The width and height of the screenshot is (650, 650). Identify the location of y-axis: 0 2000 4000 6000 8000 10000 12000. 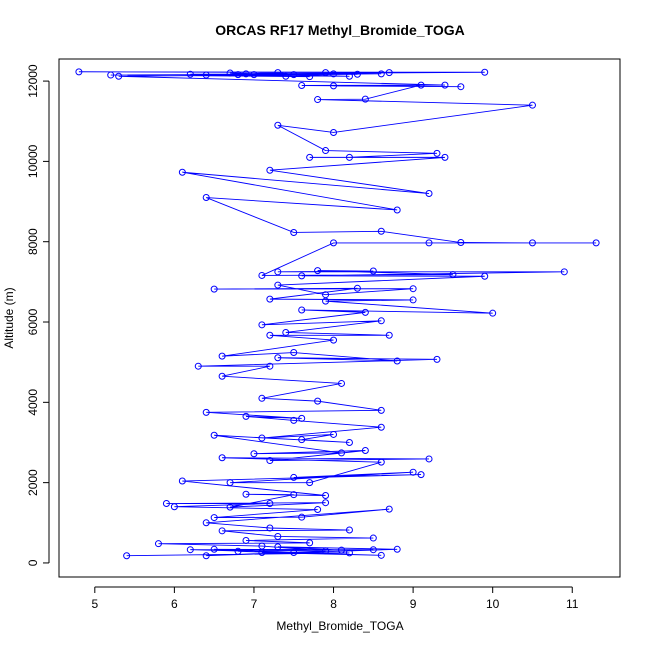
(38, 315).